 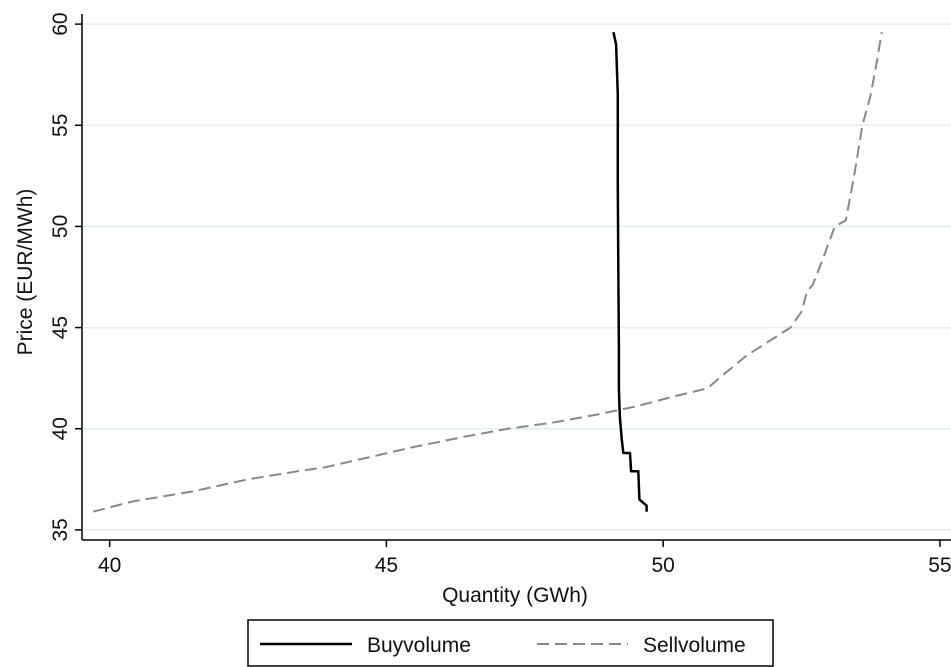 What do you see at coordinates (386, 565) in the screenshot?
I see `x-tick-label: 45` at bounding box center [386, 565].